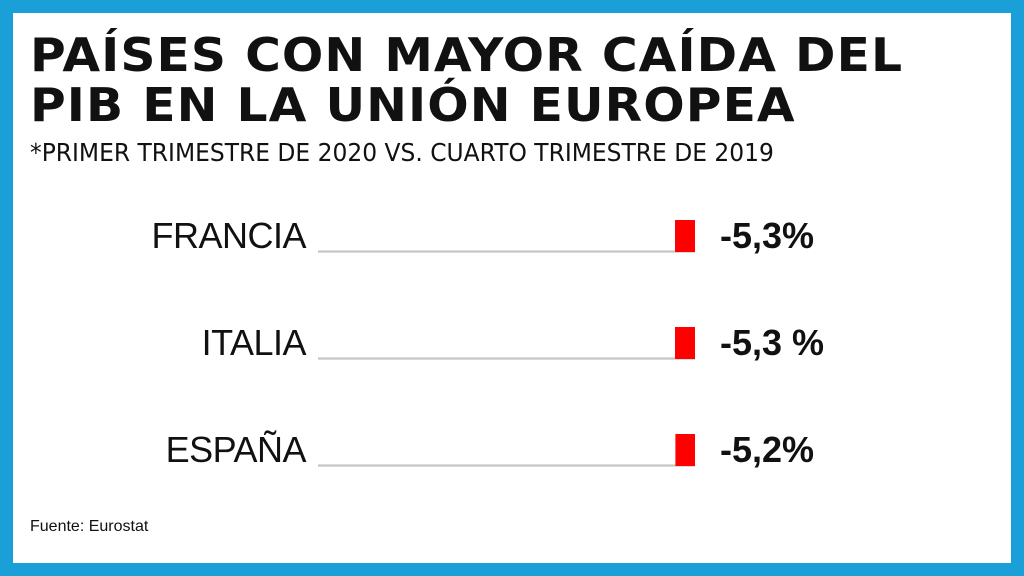 This screenshot has height=576, width=1024. Describe the element at coordinates (413, 105) in the screenshot. I see `title-line-2: PIB EN LA UNIÓN EUROPEA` at that location.